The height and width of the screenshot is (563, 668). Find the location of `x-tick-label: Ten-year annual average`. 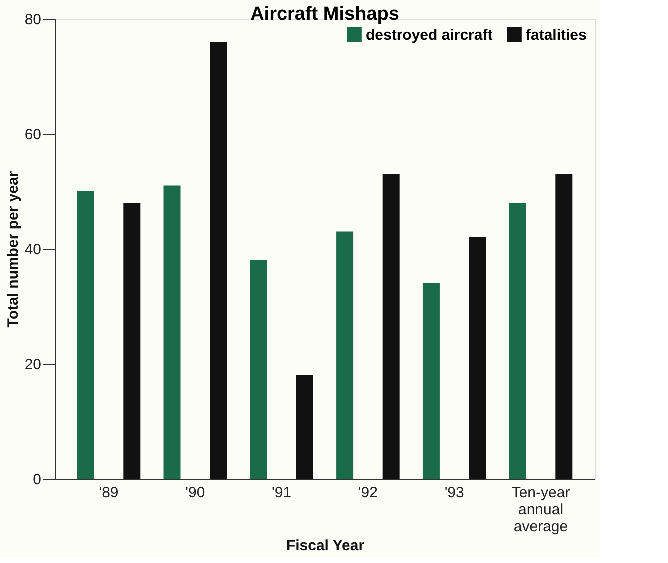

x-tick-label: Ten-year annual average is located at coordinates (541, 510).